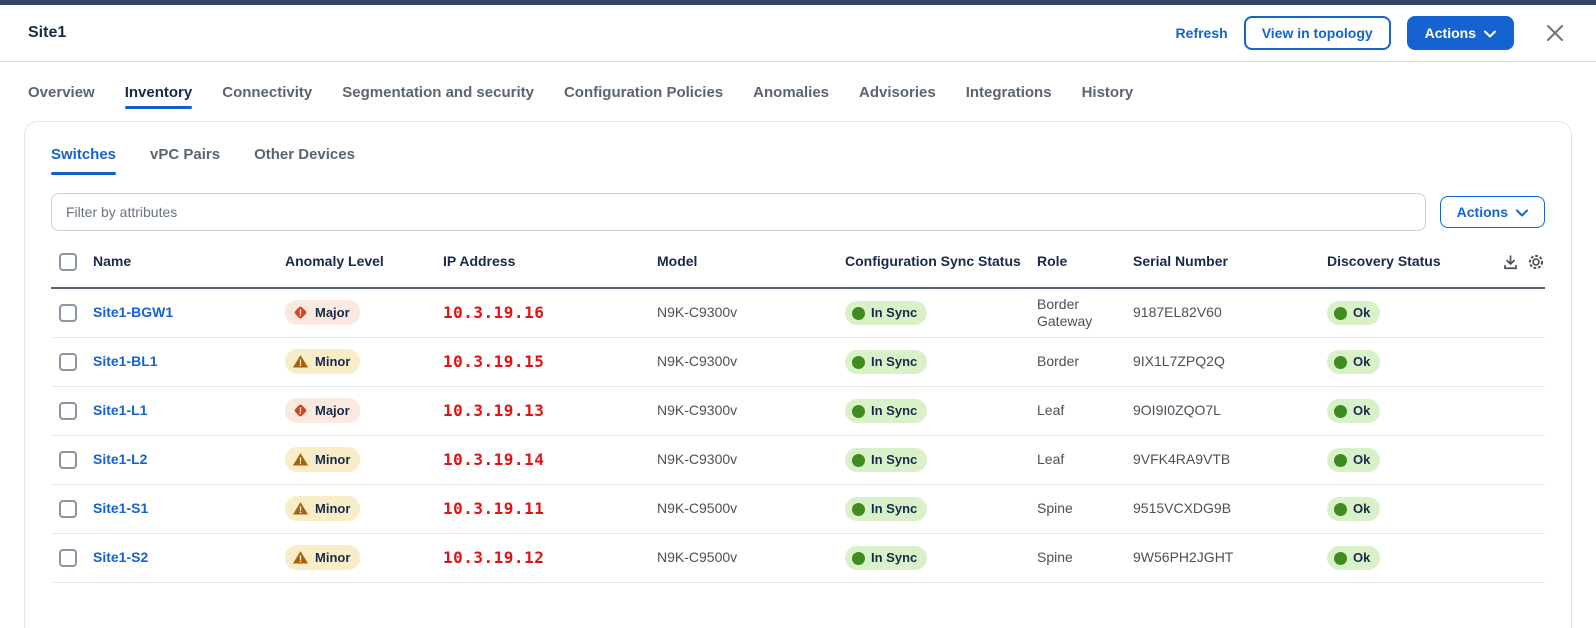 Image resolution: width=1596 pixels, height=628 pixels. What do you see at coordinates (112, 261) in the screenshot?
I see `column-header-name: Name` at bounding box center [112, 261].